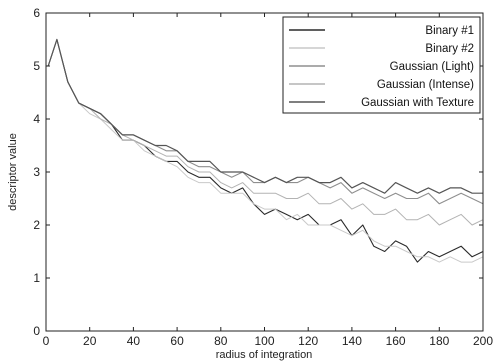 The image size is (495, 362). Describe the element at coordinates (36, 278) in the screenshot. I see `y-tick-label: 1` at that location.